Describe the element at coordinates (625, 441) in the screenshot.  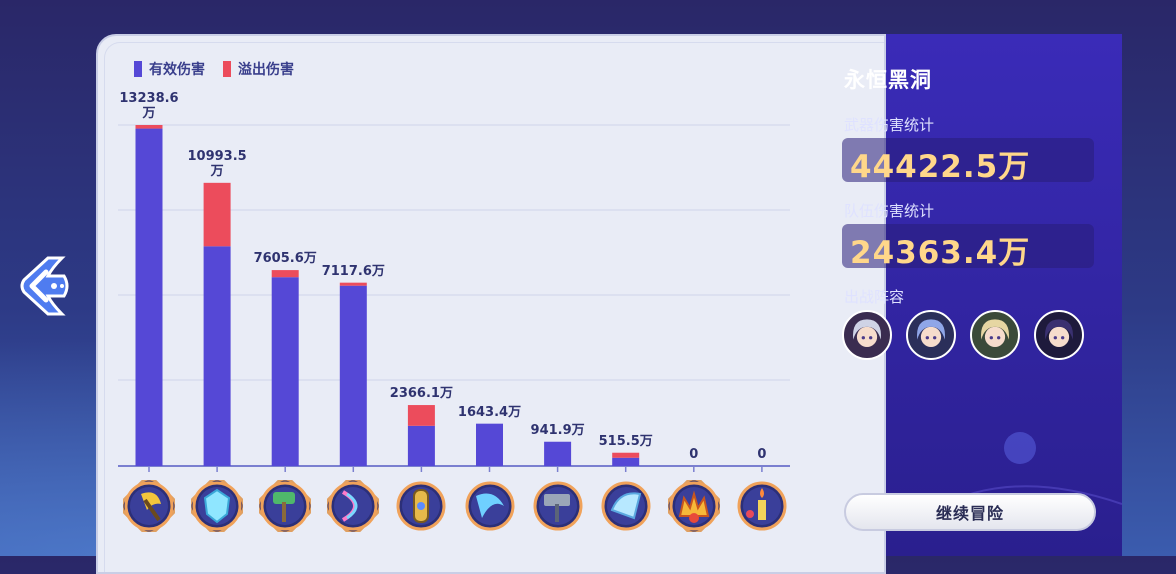
I see `bar-value-label-8: 515.5万` at that location.